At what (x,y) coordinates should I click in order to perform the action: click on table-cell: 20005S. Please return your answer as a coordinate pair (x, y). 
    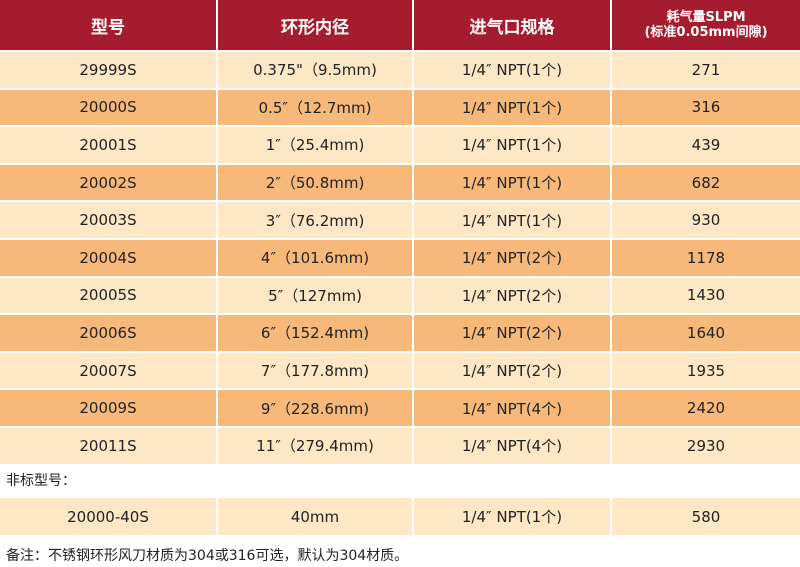
    Looking at the image, I should click on (108, 295).